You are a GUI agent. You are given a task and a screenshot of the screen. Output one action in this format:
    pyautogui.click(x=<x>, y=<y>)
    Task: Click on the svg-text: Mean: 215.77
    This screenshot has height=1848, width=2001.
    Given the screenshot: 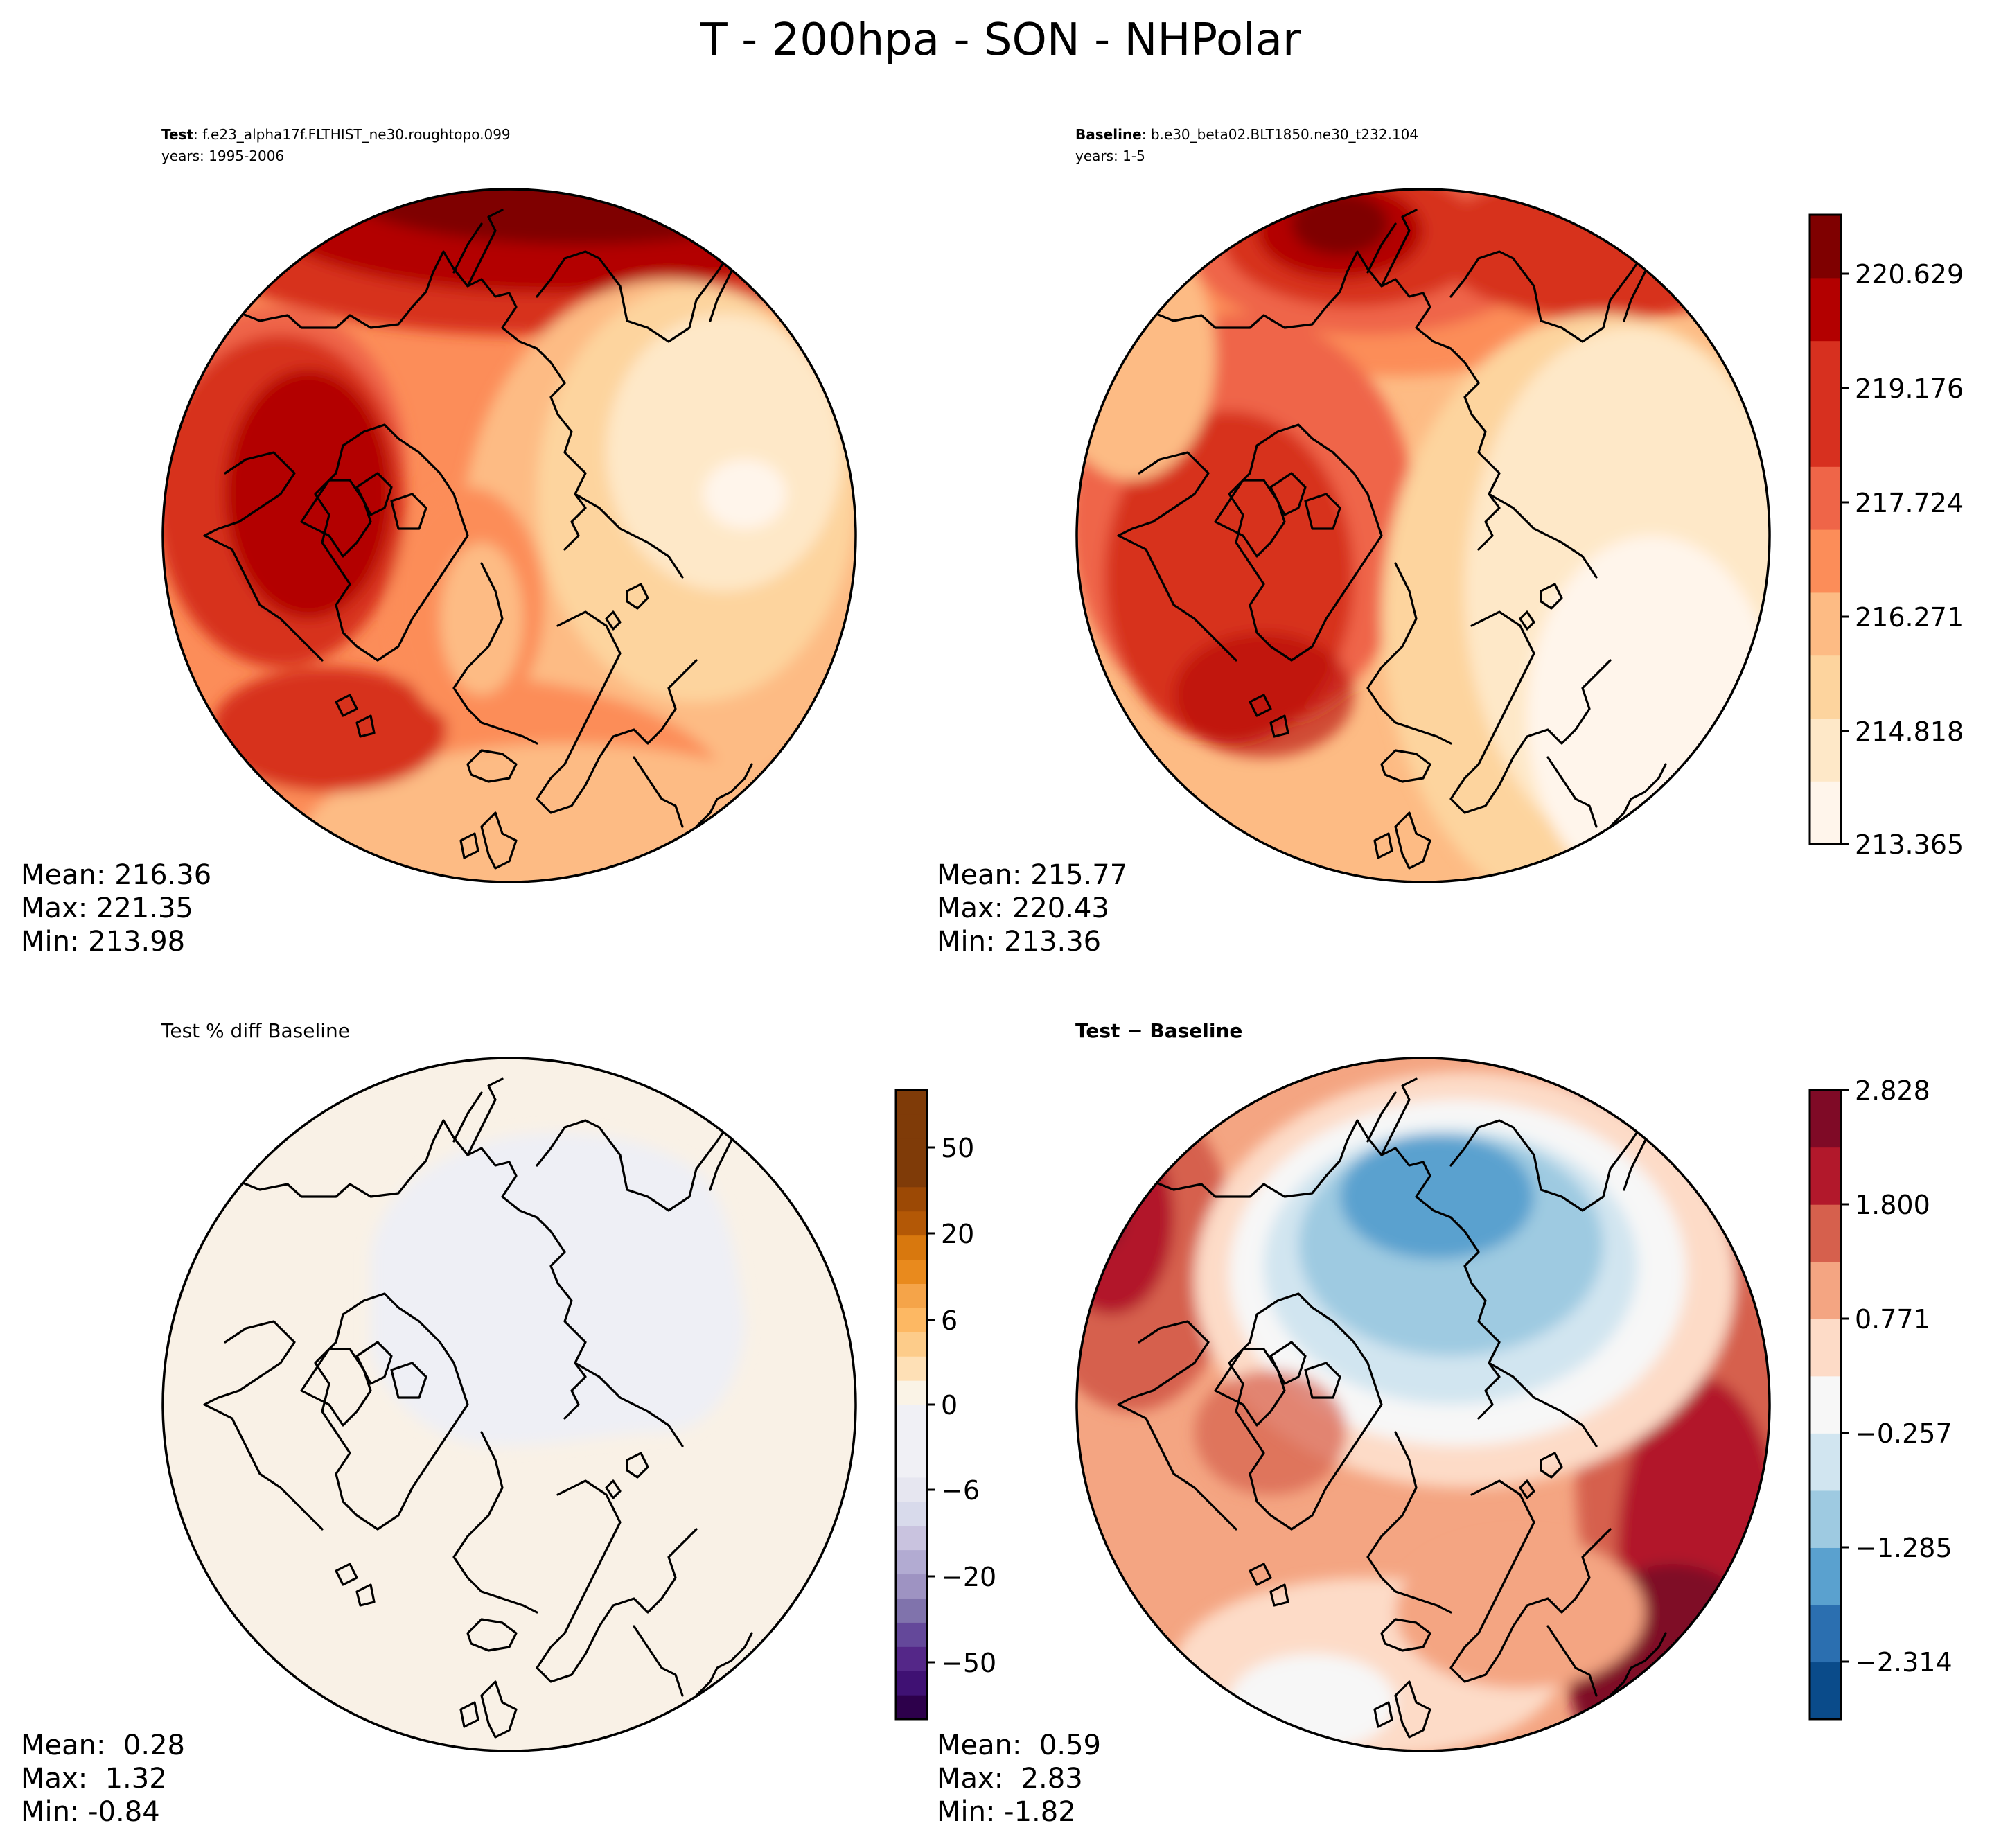 What is the action you would take?
    pyautogui.click(x=1032, y=875)
    